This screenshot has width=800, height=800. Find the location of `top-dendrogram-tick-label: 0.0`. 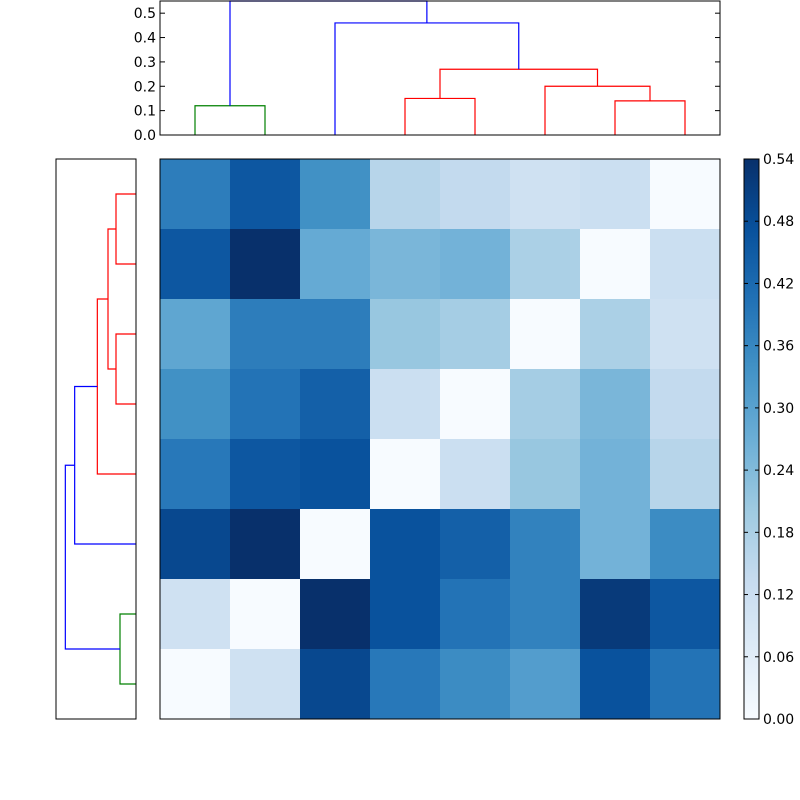

top-dendrogram-tick-label: 0.0 is located at coordinates (145, 136).